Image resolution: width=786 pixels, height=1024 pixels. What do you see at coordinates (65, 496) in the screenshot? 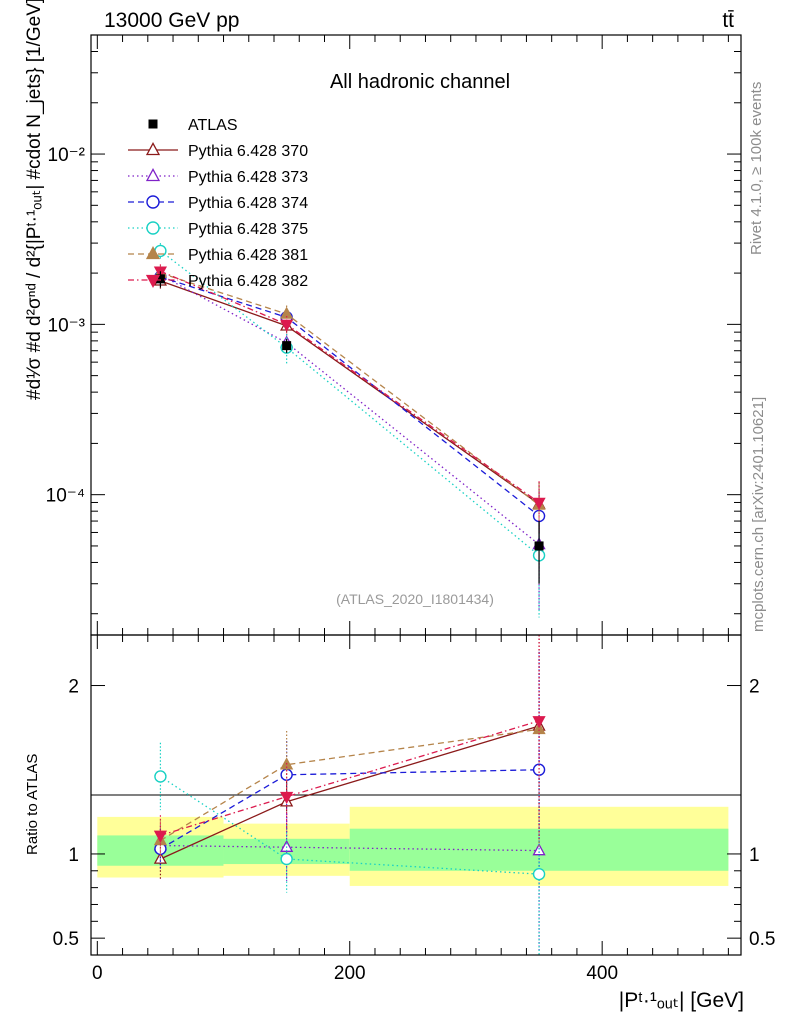
I see `main-ytick-label: 10⁻⁴` at bounding box center [65, 496].